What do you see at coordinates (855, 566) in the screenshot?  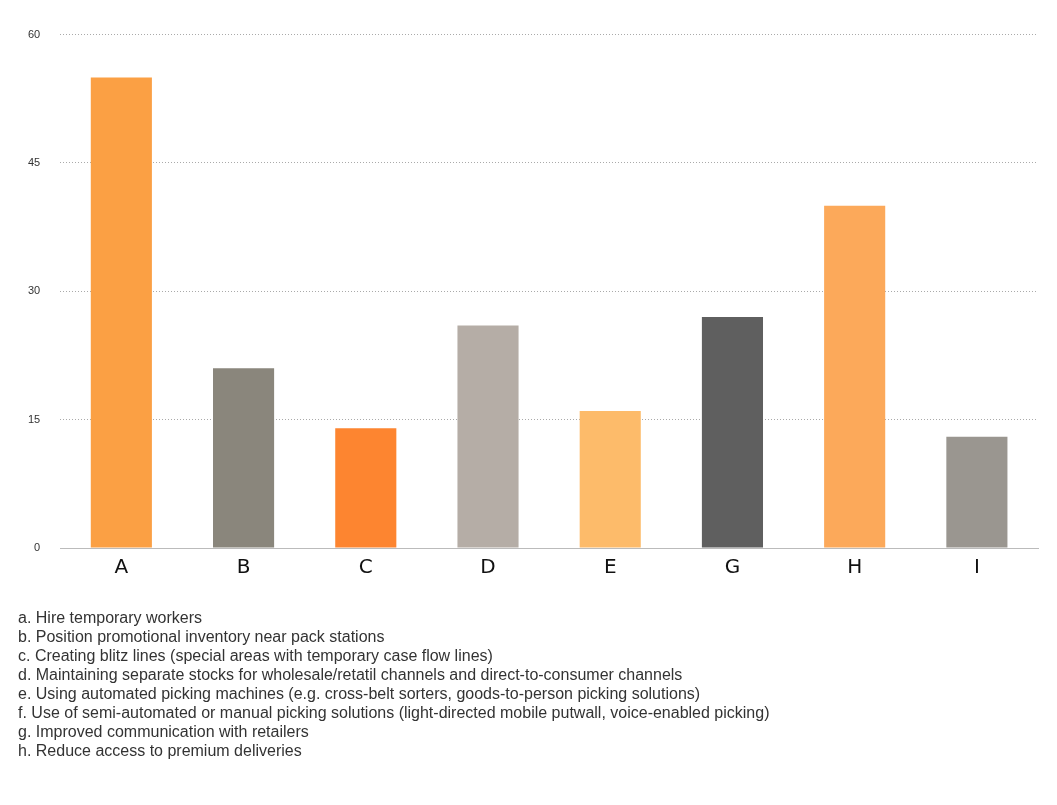 I see `x-tick-label: H` at bounding box center [855, 566].